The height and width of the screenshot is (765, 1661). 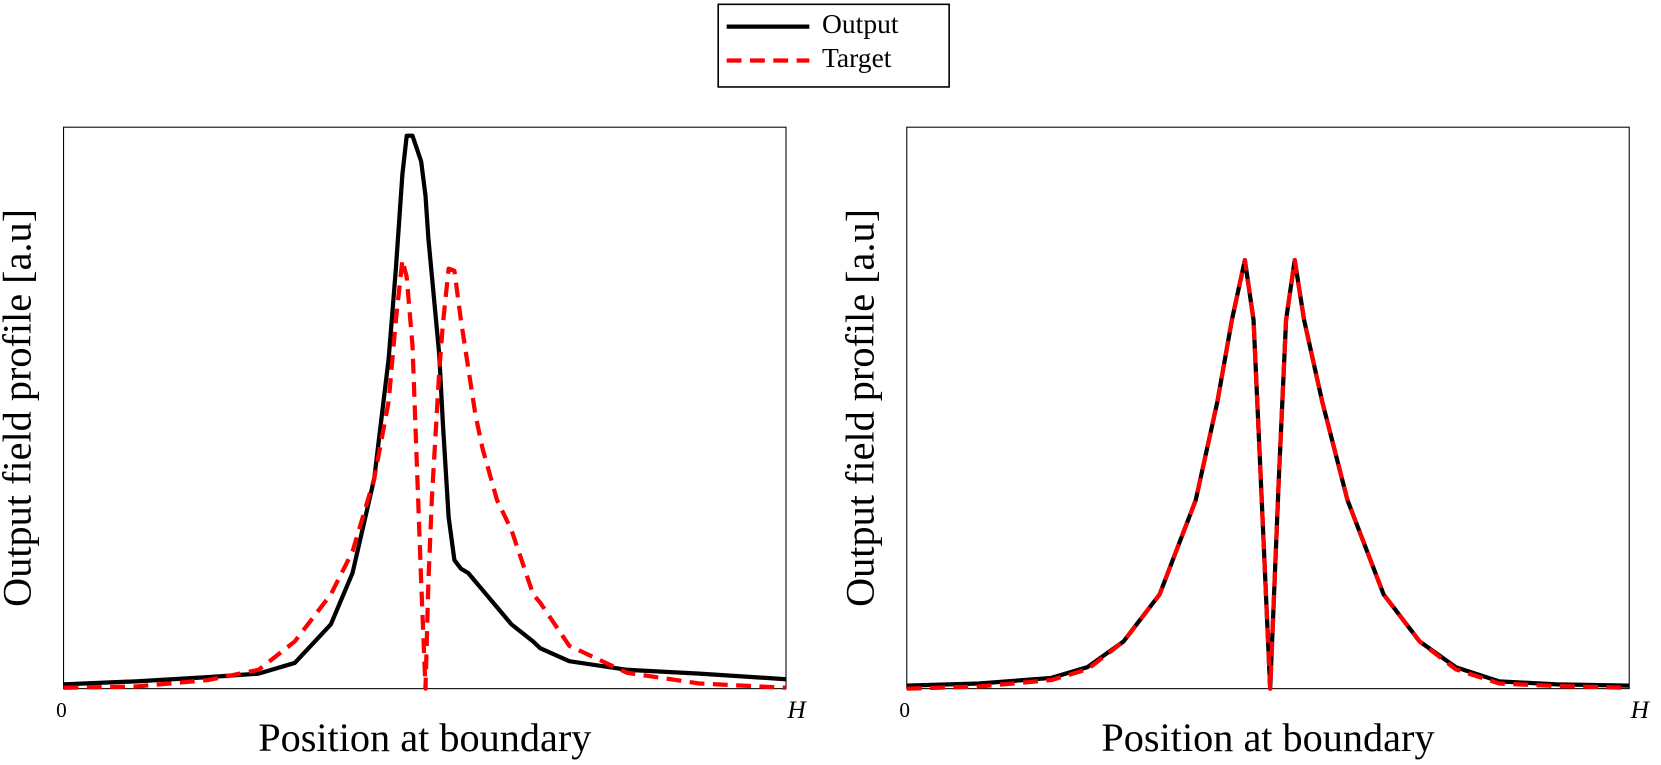 I want to click on legend-label: Output, so click(x=860, y=23).